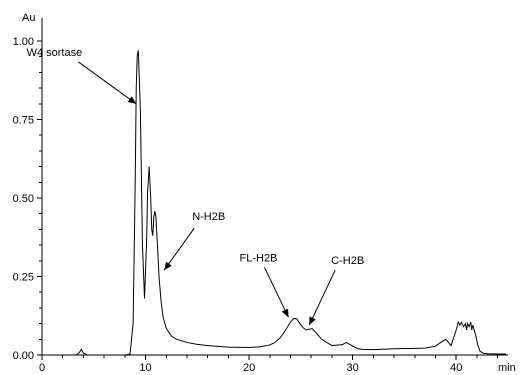  Describe the element at coordinates (23, 121) in the screenshot. I see `y-tick-label: 0.75` at that location.